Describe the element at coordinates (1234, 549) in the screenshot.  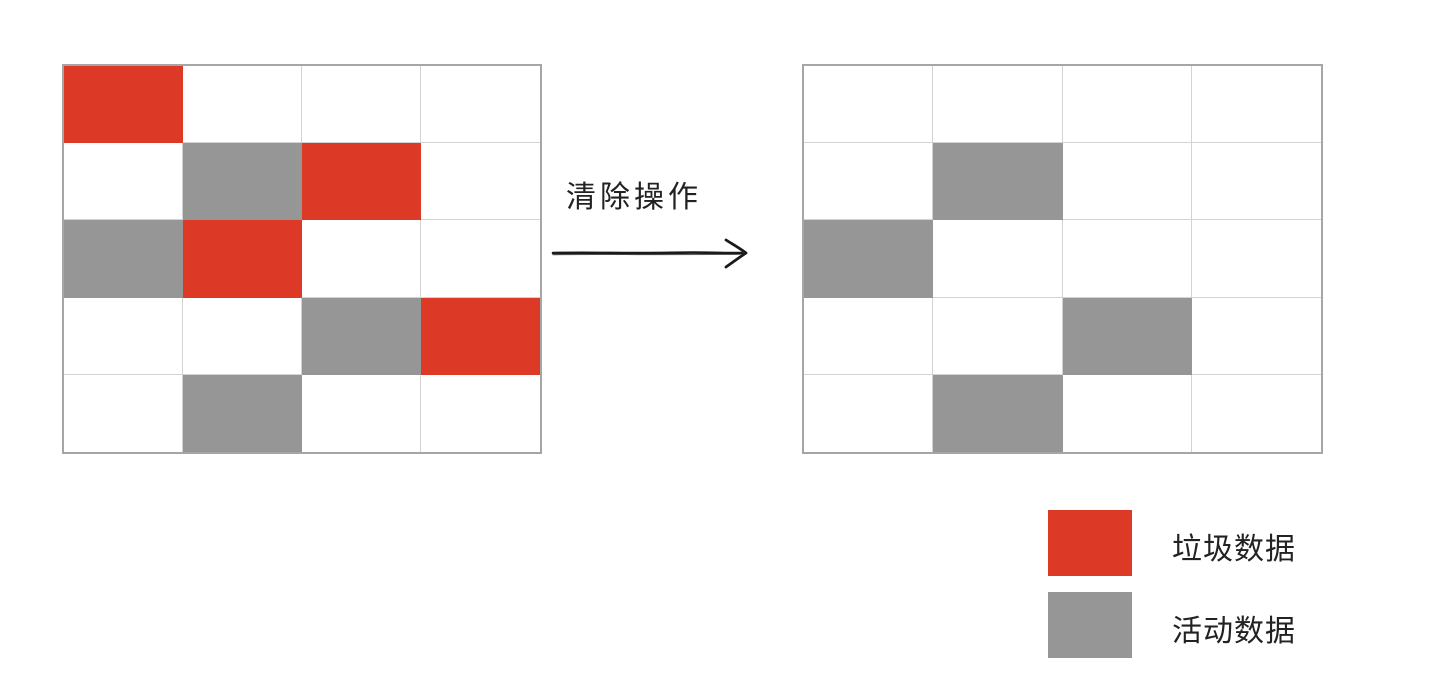
I see `legend-label-garbage: 垃圾数据` at that location.